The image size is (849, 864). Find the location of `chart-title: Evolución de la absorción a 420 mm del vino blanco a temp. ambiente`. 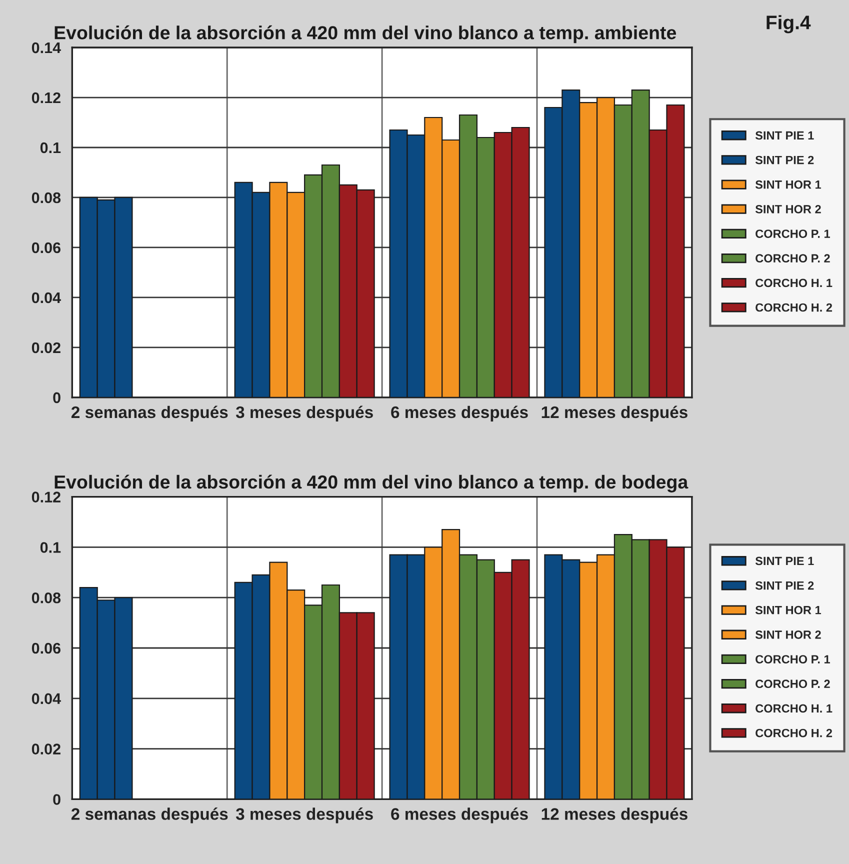

chart-title: Evolución de la absorción a 420 mm del vino blanco a temp. ambiente is located at coordinates (365, 34).